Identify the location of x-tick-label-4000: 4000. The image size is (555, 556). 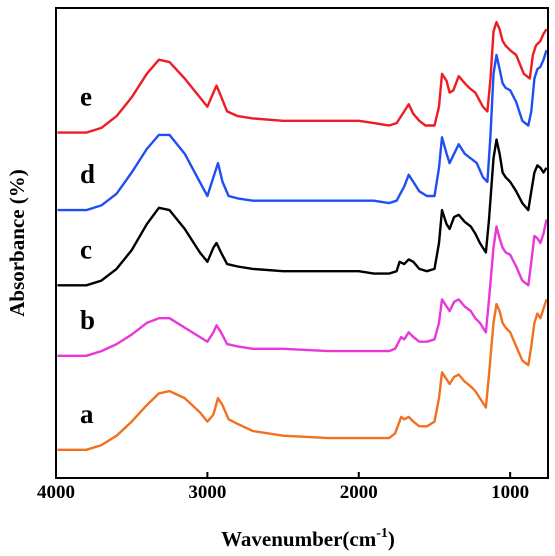
(56, 492).